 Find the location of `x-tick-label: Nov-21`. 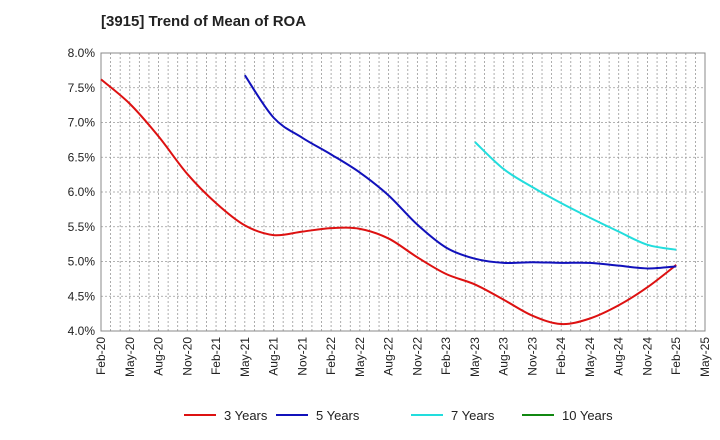

x-tick-label: Nov-21 is located at coordinates (302, 356).